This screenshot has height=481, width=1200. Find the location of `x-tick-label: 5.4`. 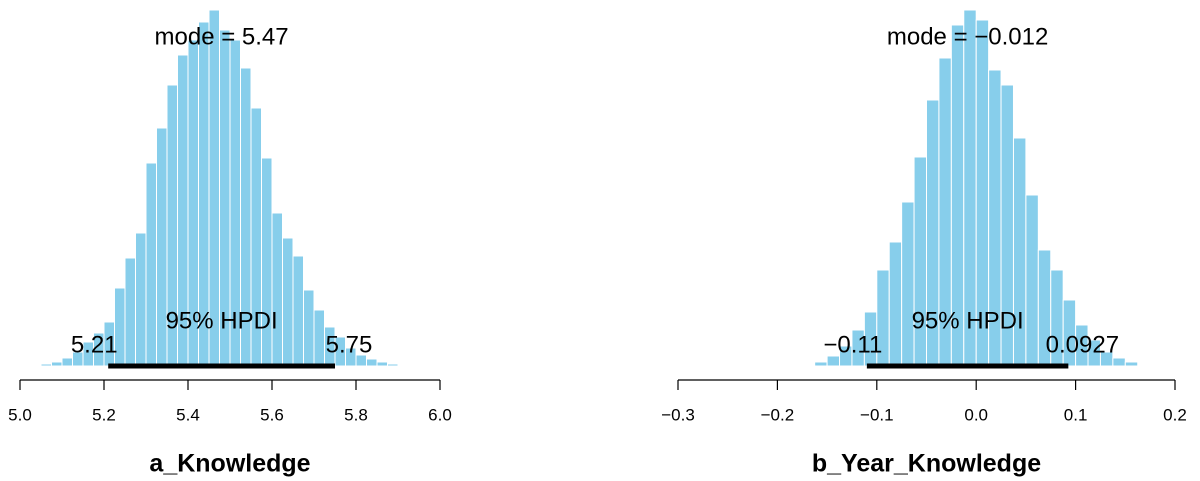

x-tick-label: 5.4 is located at coordinates (188, 414).